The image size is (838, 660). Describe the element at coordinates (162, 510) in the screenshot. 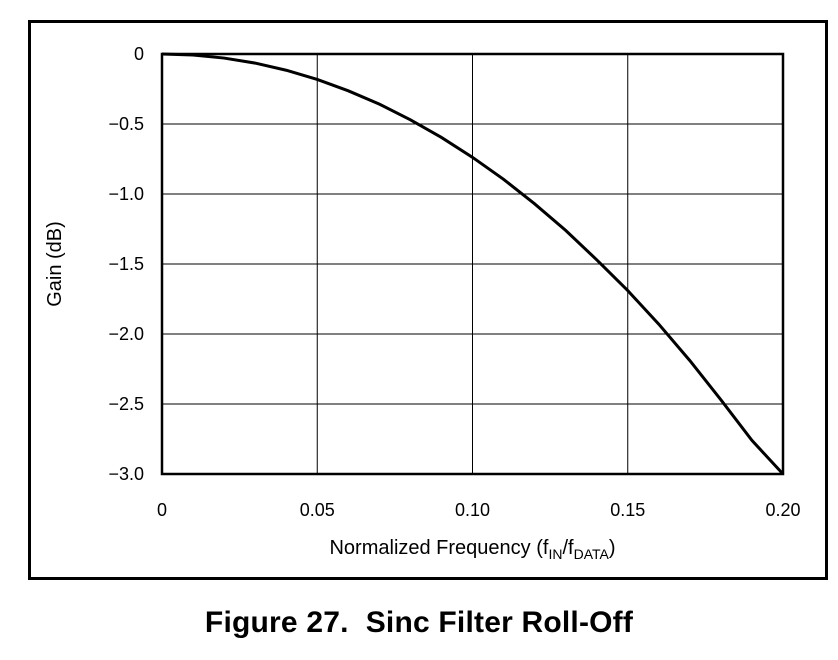

I see `x-tick-label: 0` at that location.